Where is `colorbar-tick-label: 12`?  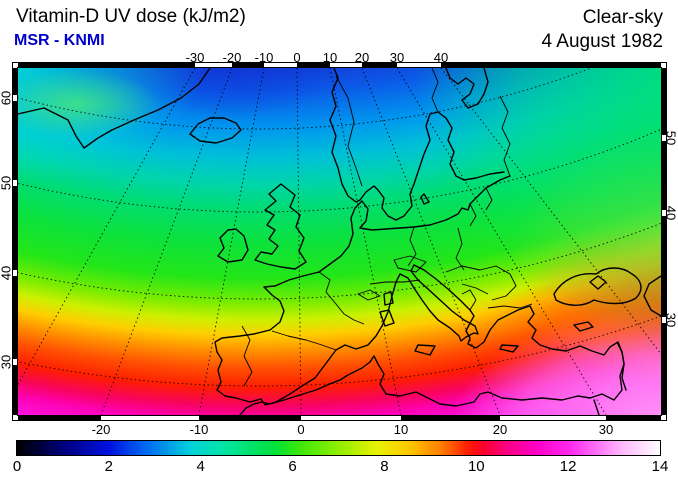 colorbar-tick-label: 12 is located at coordinates (568, 466).